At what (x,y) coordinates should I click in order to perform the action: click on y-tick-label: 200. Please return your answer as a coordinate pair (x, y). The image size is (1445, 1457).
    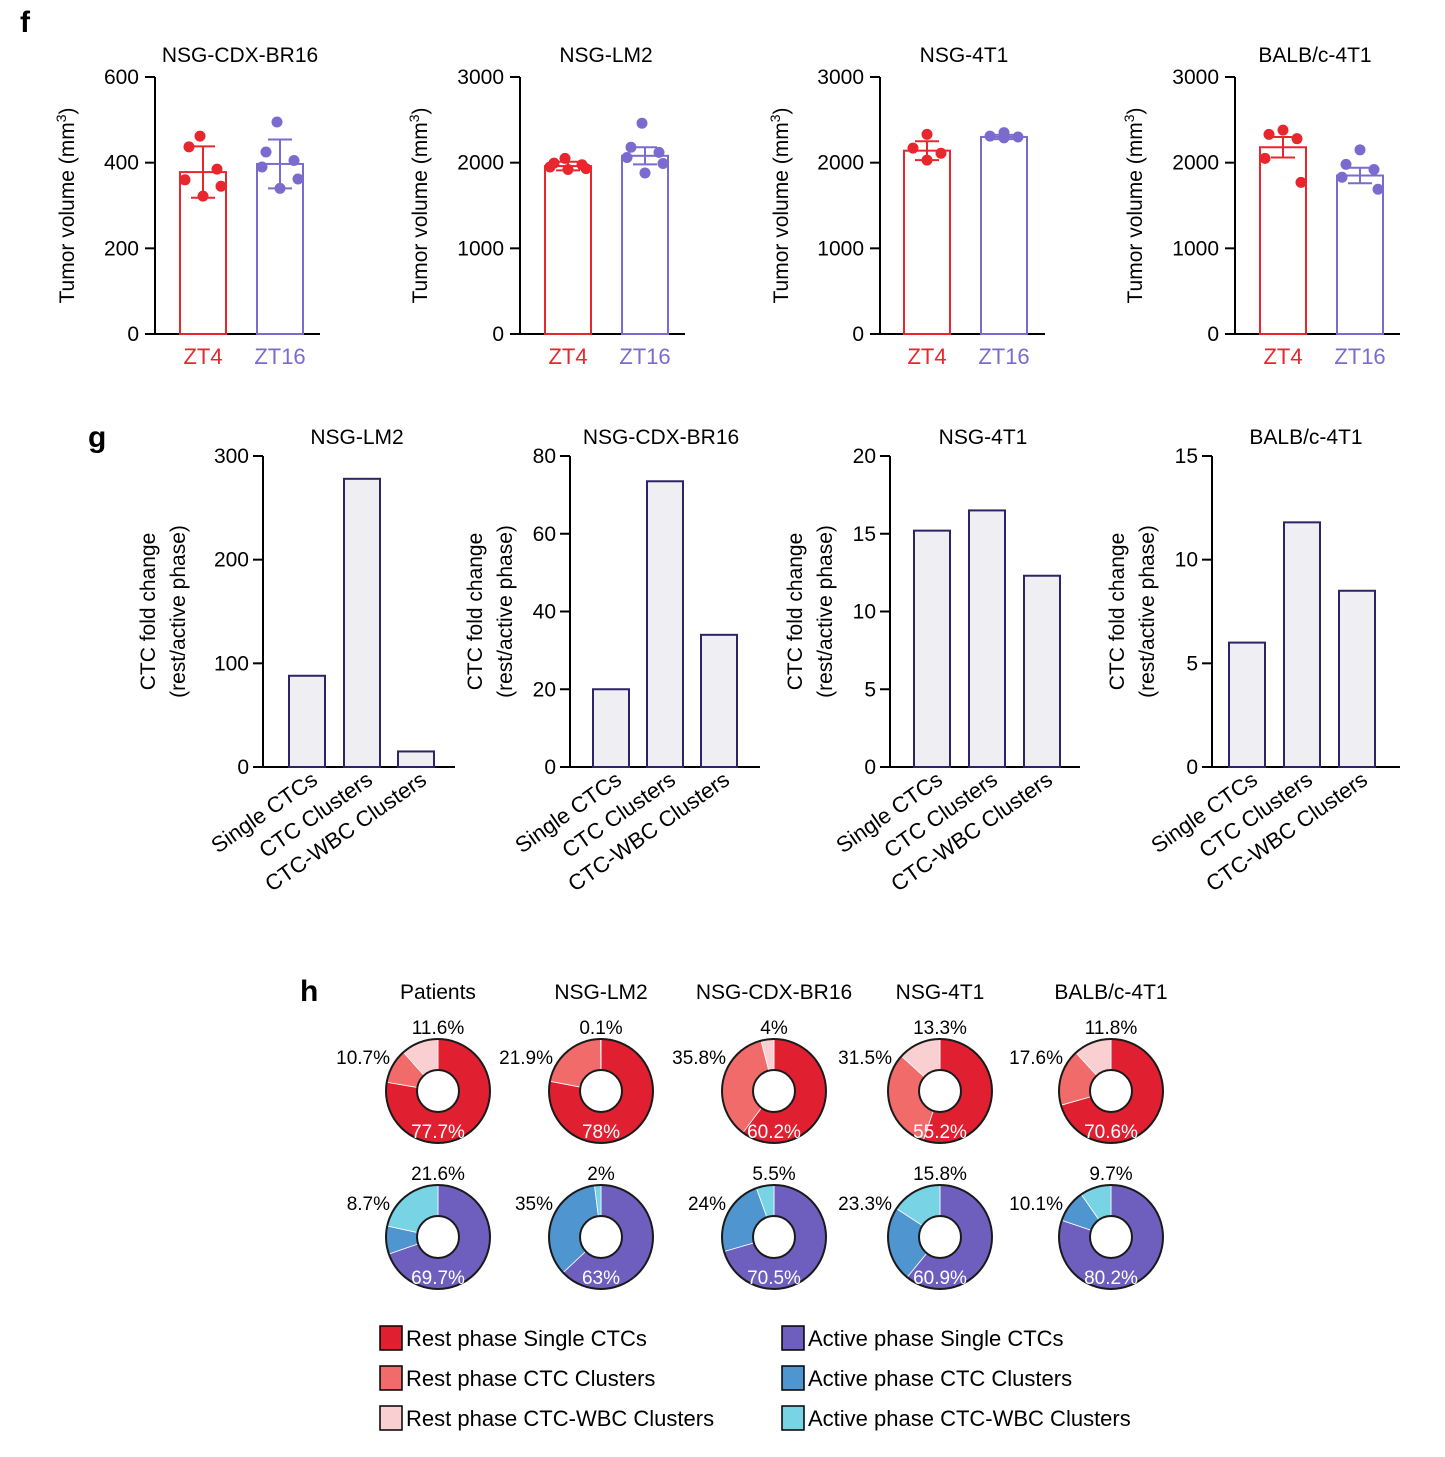
    Looking at the image, I should click on (121, 248).